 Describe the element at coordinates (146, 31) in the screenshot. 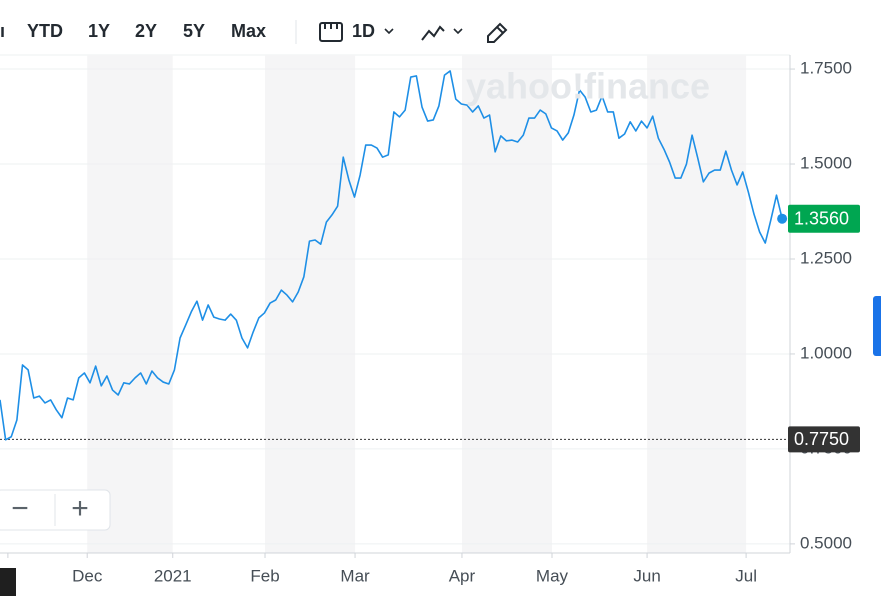

I see `range-button: 2Y` at that location.